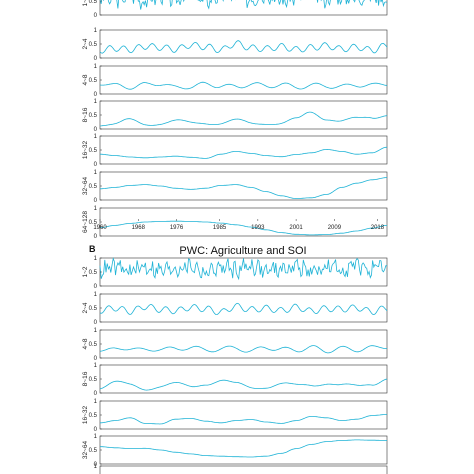 Image resolution: width=474 pixels, height=474 pixels. Describe the element at coordinates (177, 228) in the screenshot. I see `x-tick-label: 1976` at that location.